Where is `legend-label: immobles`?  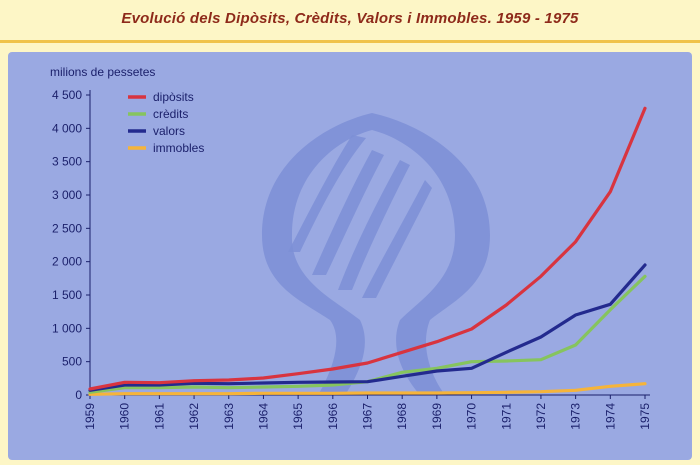
legend-label: immobles is located at coordinates (178, 148).